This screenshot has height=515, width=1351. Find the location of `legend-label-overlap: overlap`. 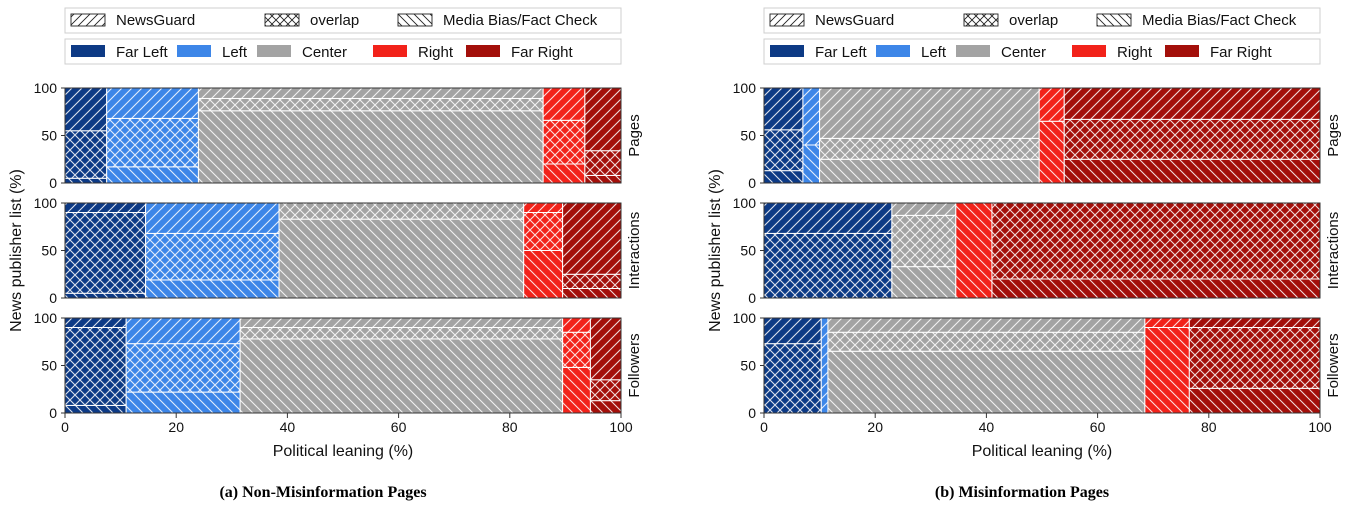

legend-label-overlap: overlap is located at coordinates (1033, 20).